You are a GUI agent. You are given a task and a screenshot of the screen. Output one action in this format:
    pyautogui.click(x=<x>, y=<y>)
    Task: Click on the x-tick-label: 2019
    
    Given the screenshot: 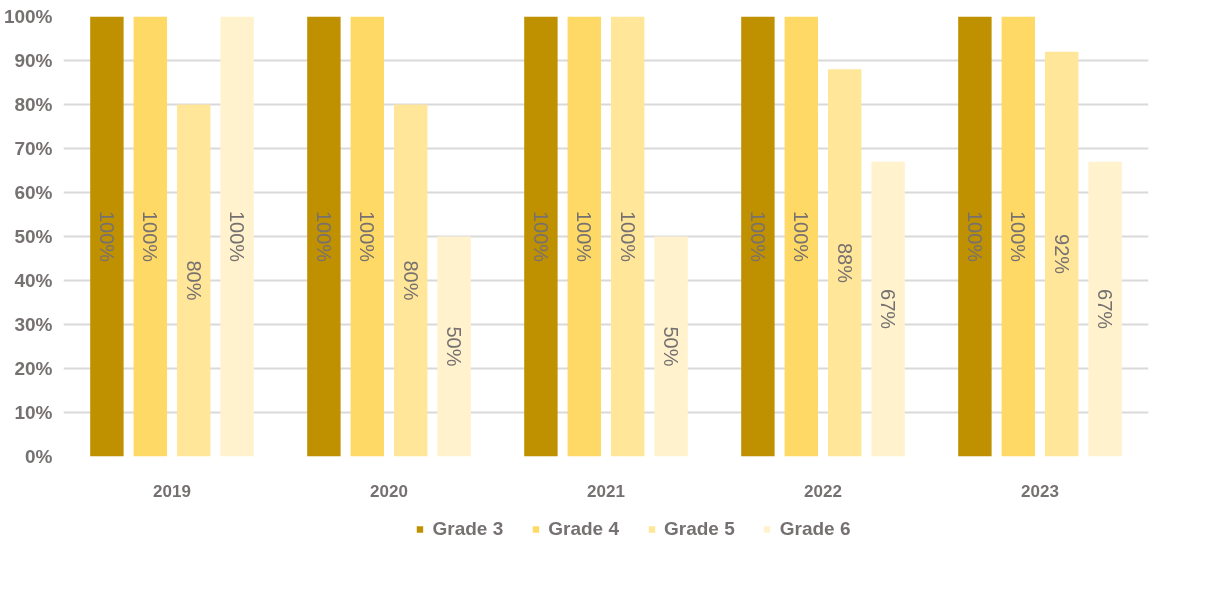 What is the action you would take?
    pyautogui.click(x=172, y=491)
    